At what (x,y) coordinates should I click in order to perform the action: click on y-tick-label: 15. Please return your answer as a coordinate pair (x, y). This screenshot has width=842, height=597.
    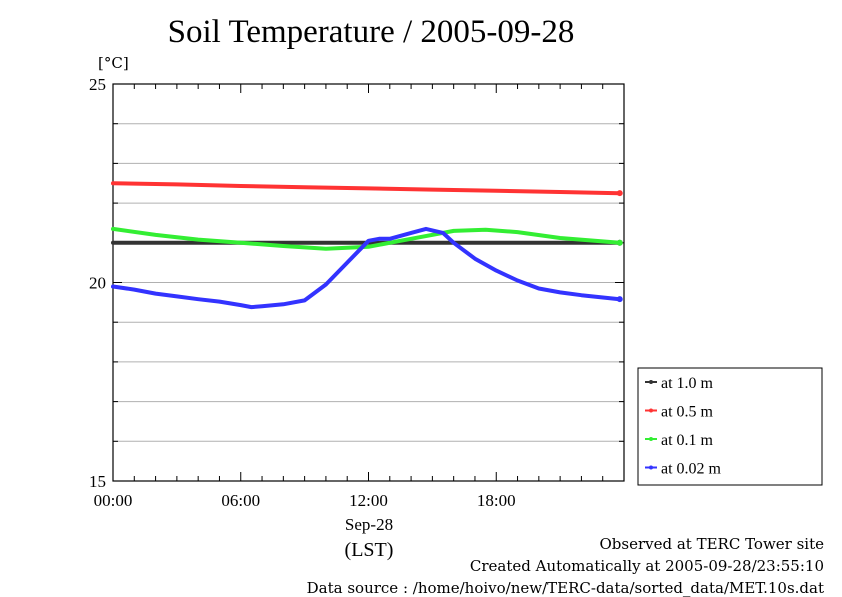
    Looking at the image, I should click on (97, 481).